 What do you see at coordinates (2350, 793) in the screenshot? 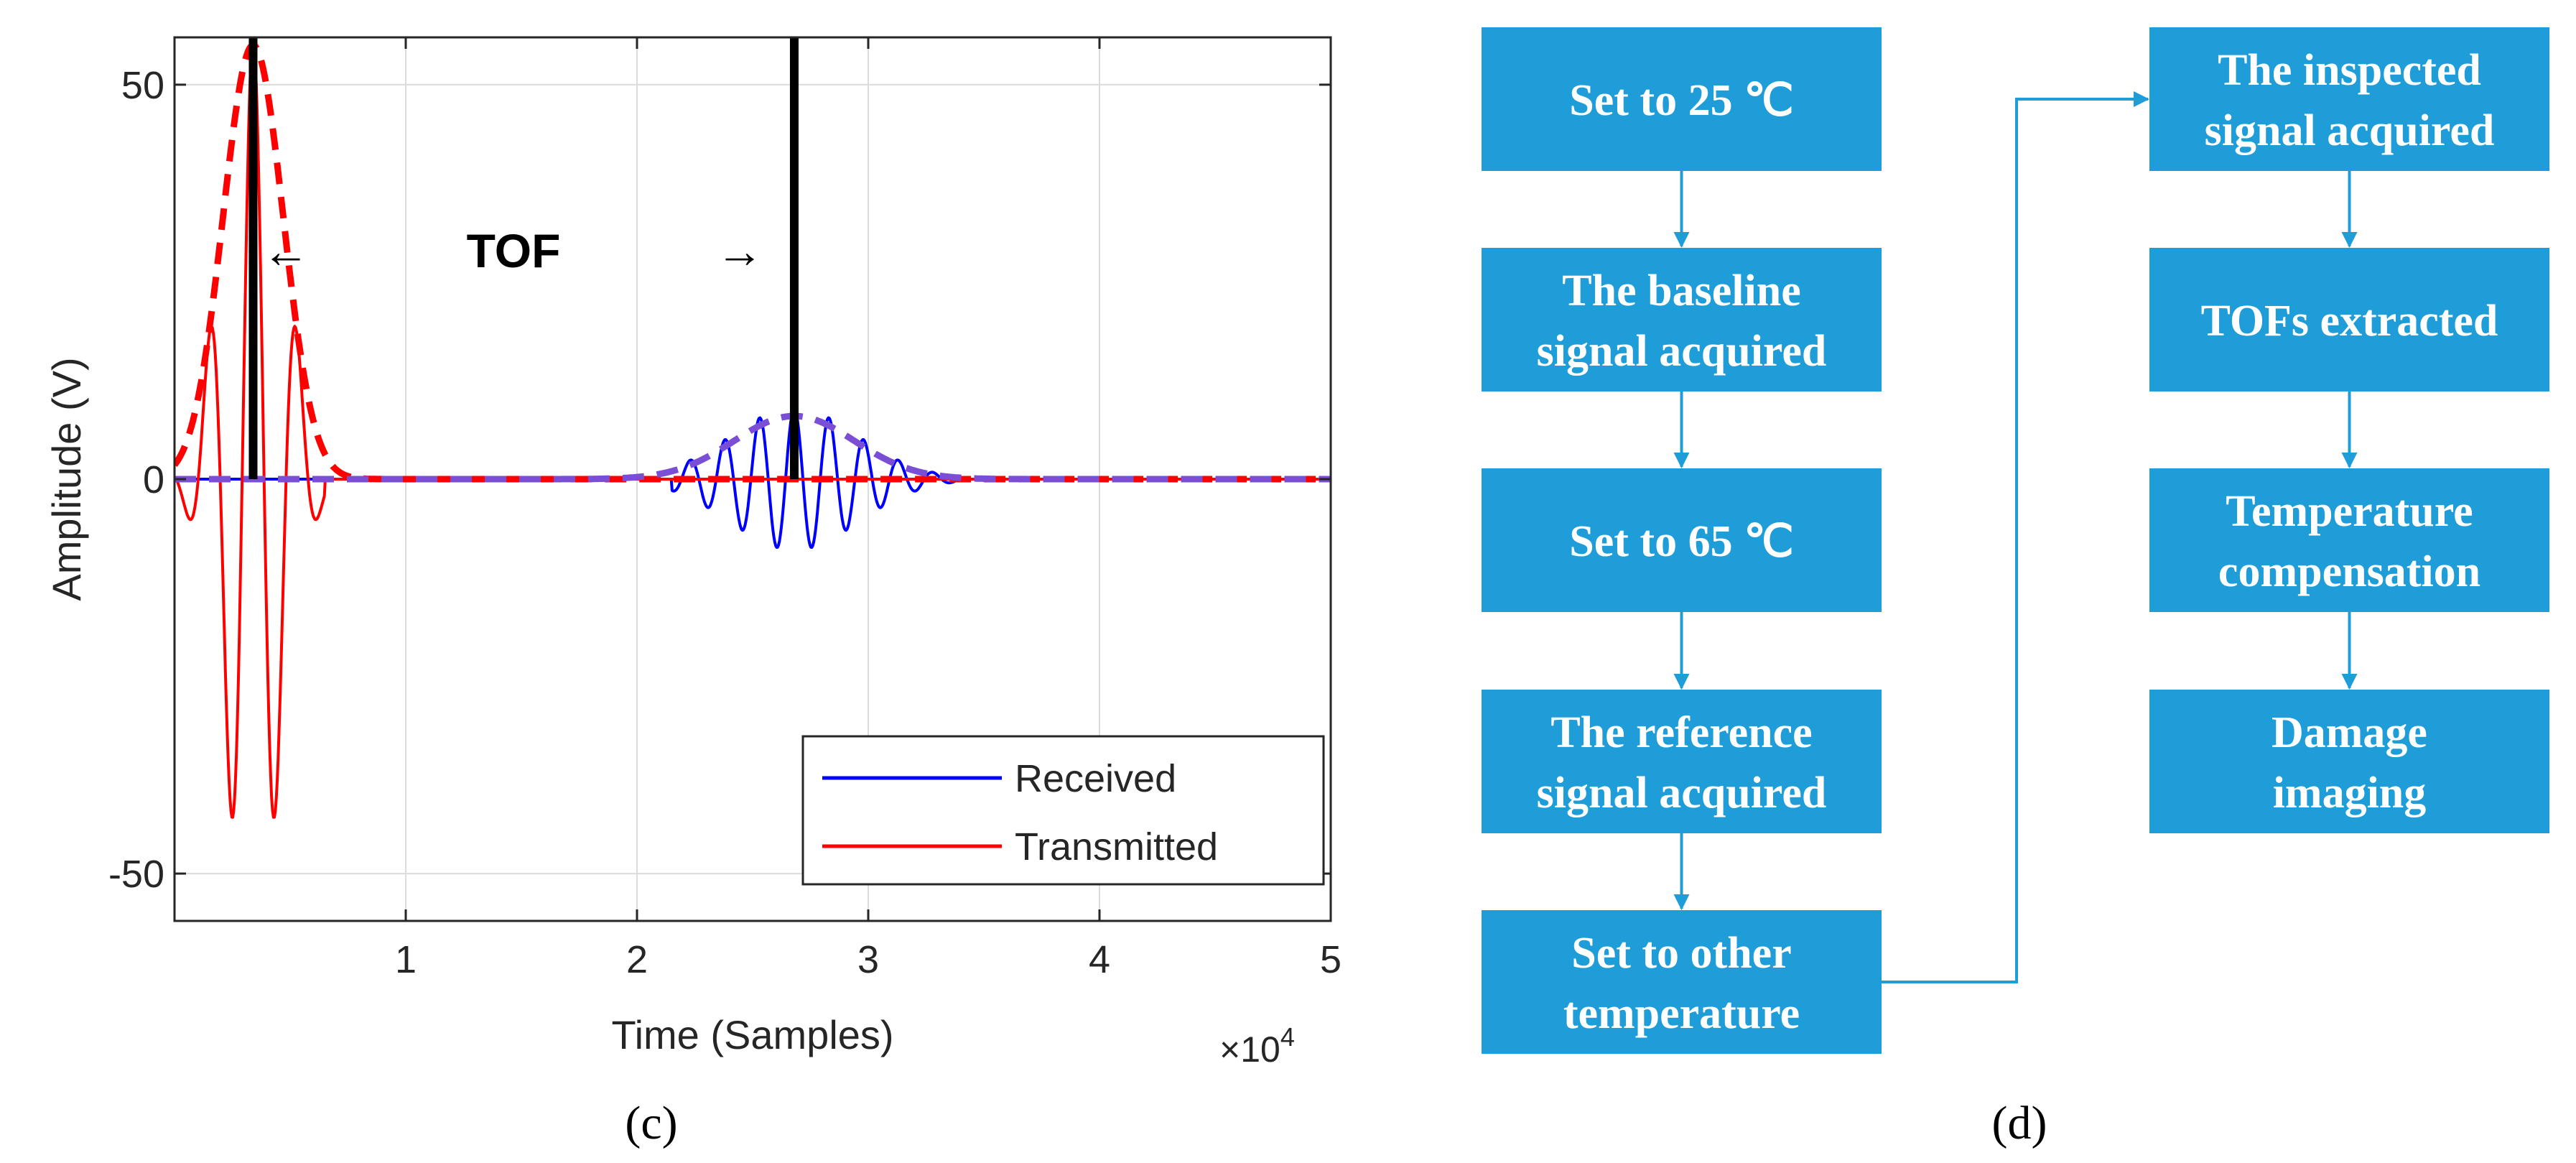
I see `flow-step-text: imaging` at bounding box center [2350, 793].